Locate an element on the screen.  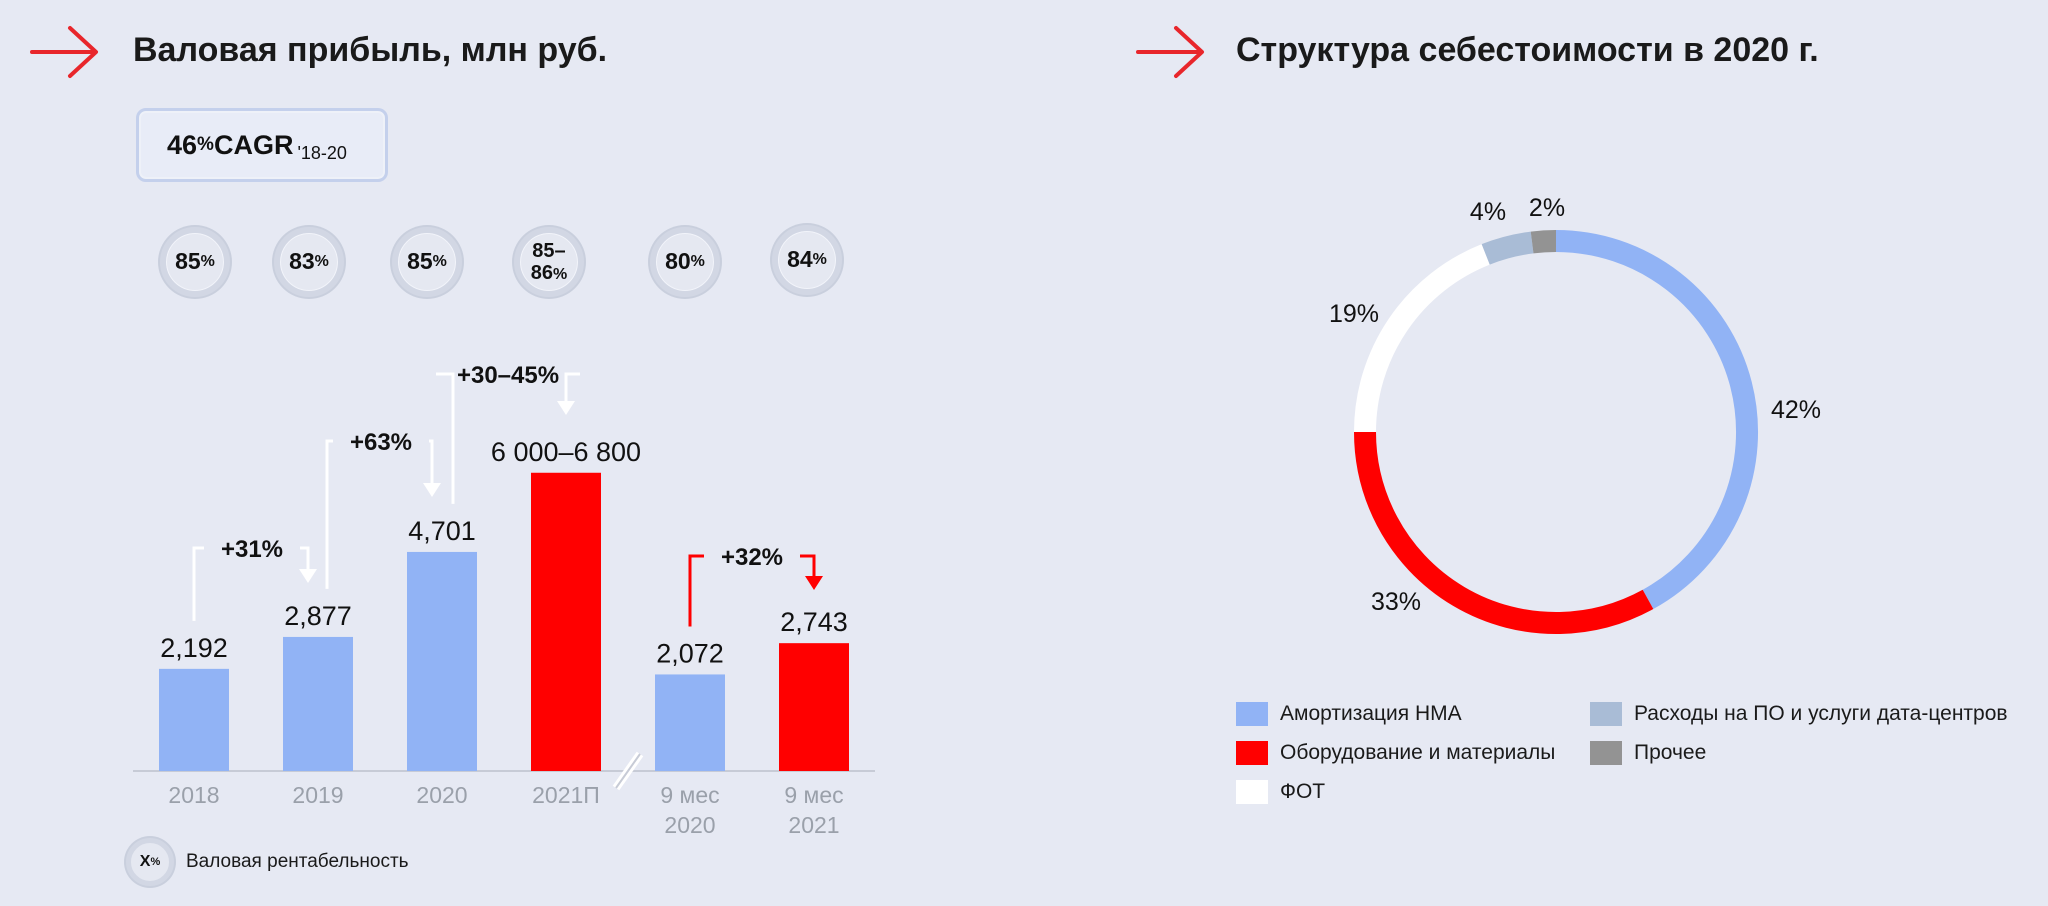
axis-break-marker is located at coordinates (628, 771).